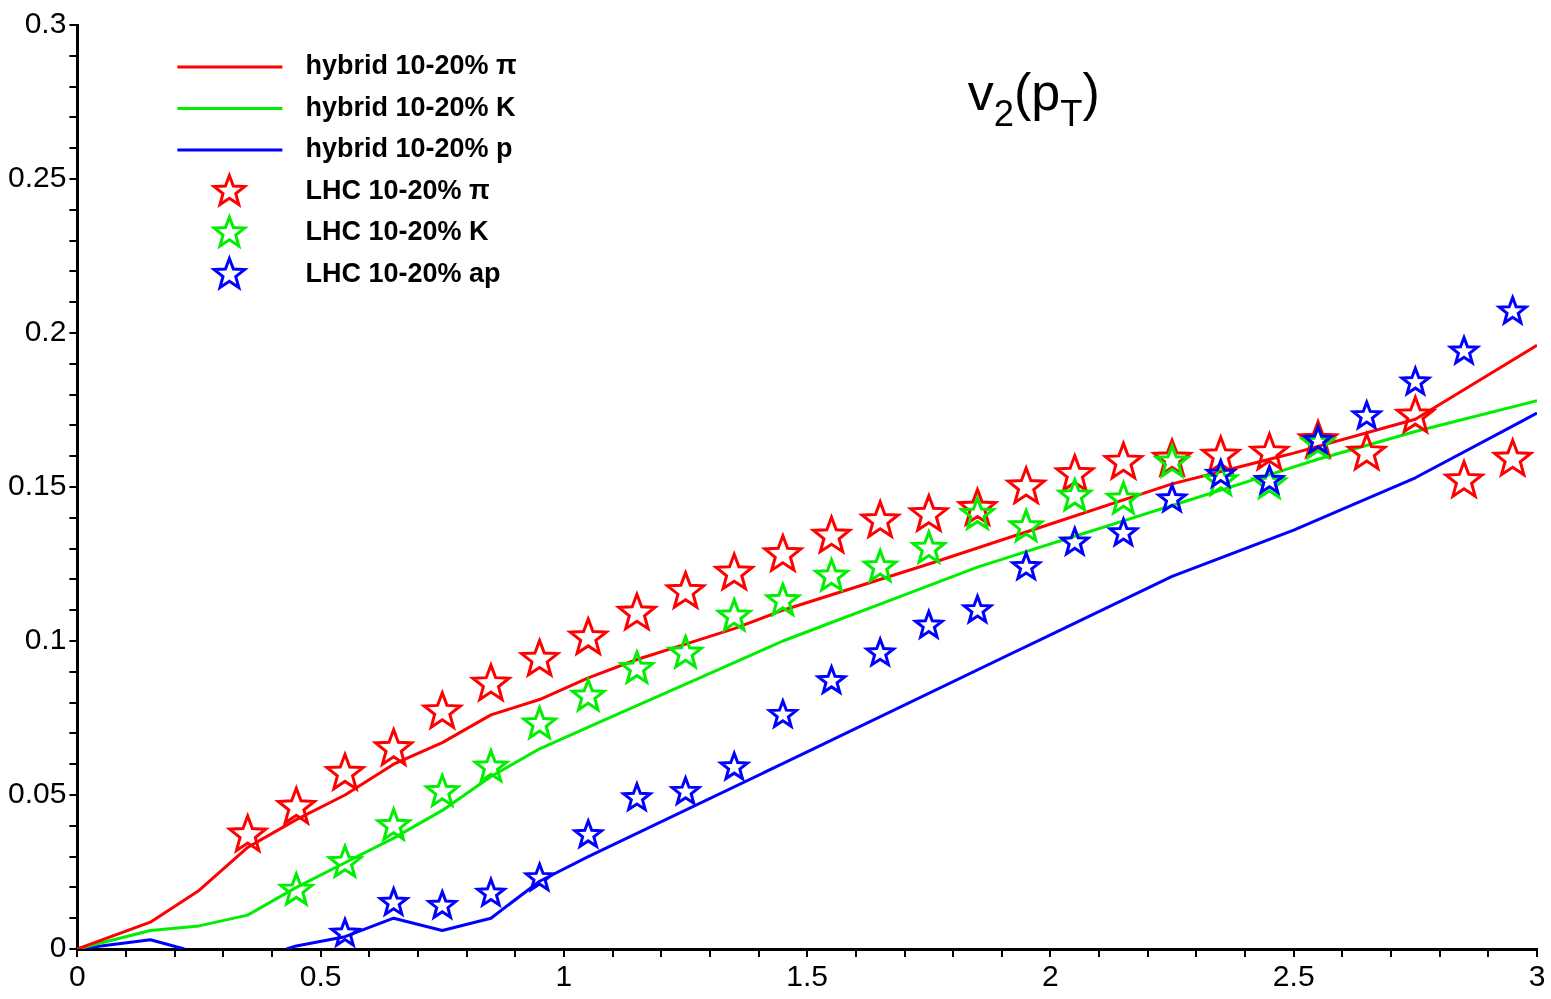  What do you see at coordinates (397, 231) in the screenshot?
I see `legend-label: LHC 10-20% K` at bounding box center [397, 231].